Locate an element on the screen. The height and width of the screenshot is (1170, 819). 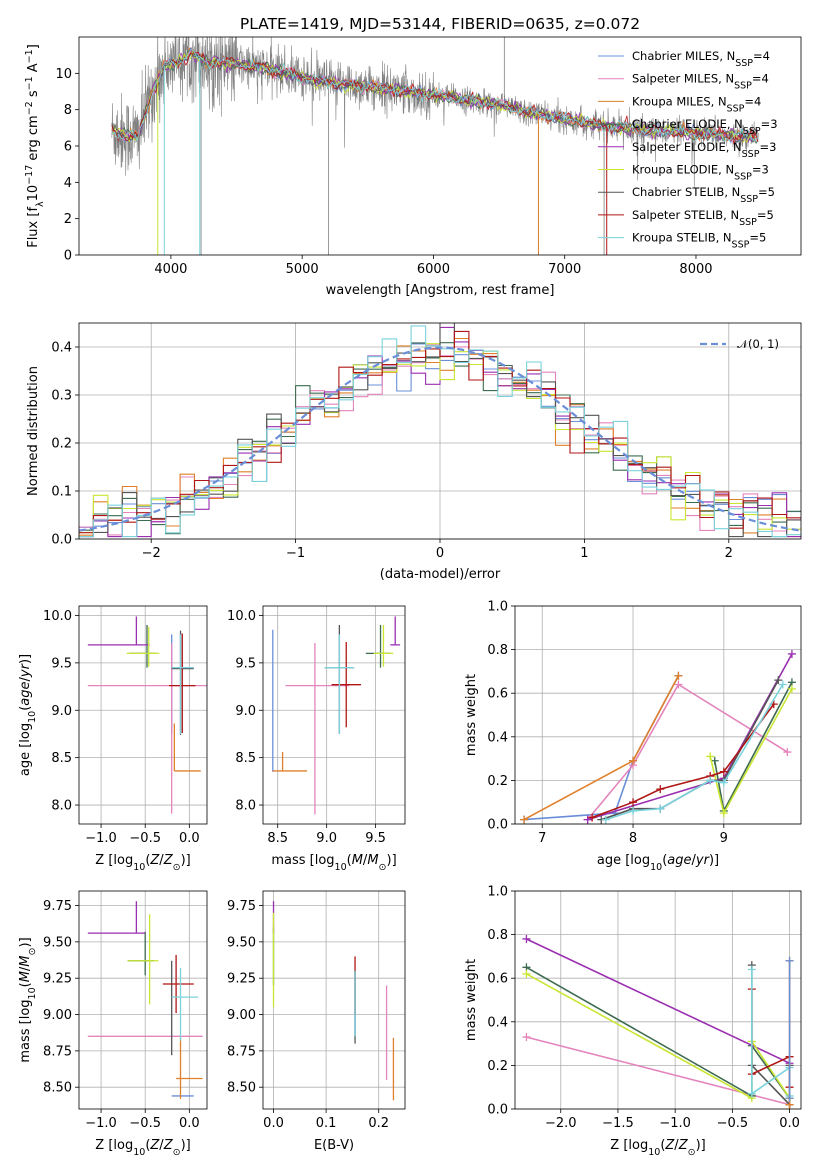
label-part: Kroupa MILES, N is located at coordinates (679, 101).